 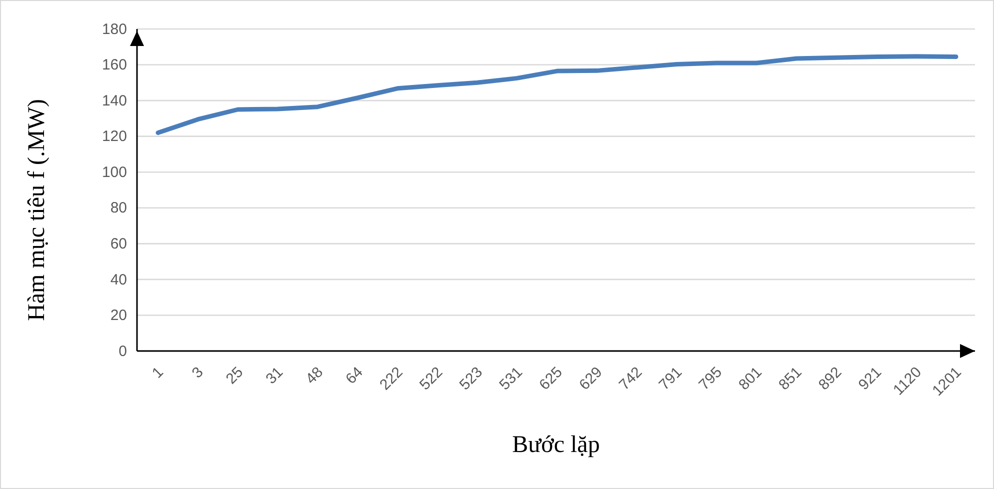 I want to click on x-tick-label: 795, so click(x=711, y=379).